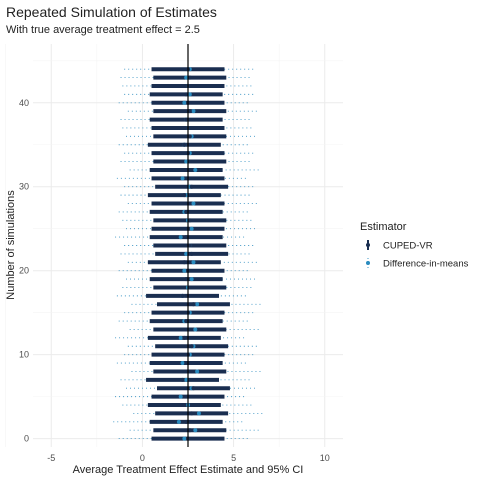  I want to click on y-tick-label: 40, so click(24, 103).